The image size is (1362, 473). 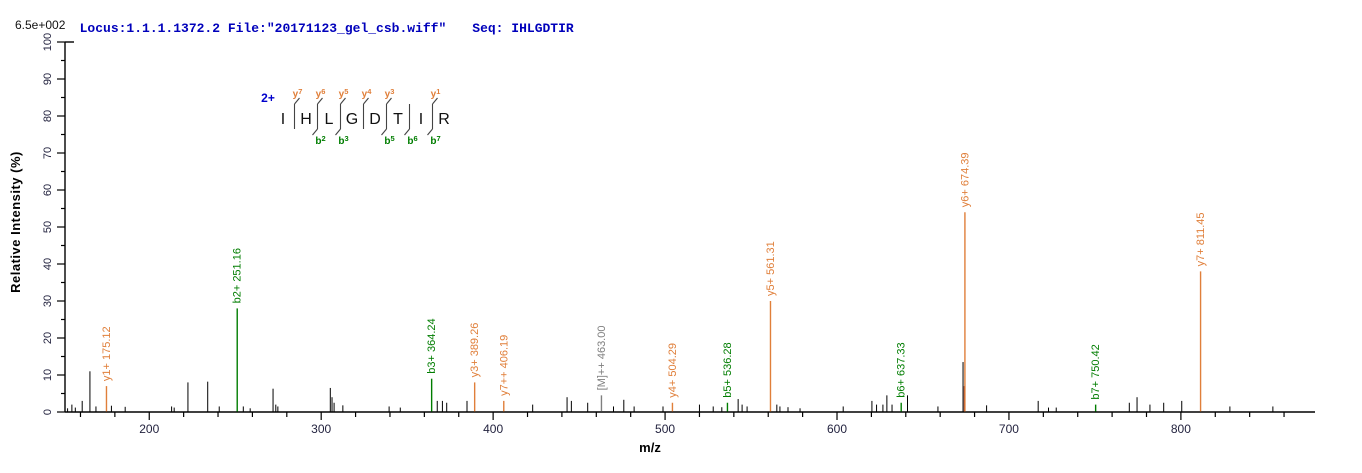 I want to click on b-ion-label: b5, so click(x=389, y=140).